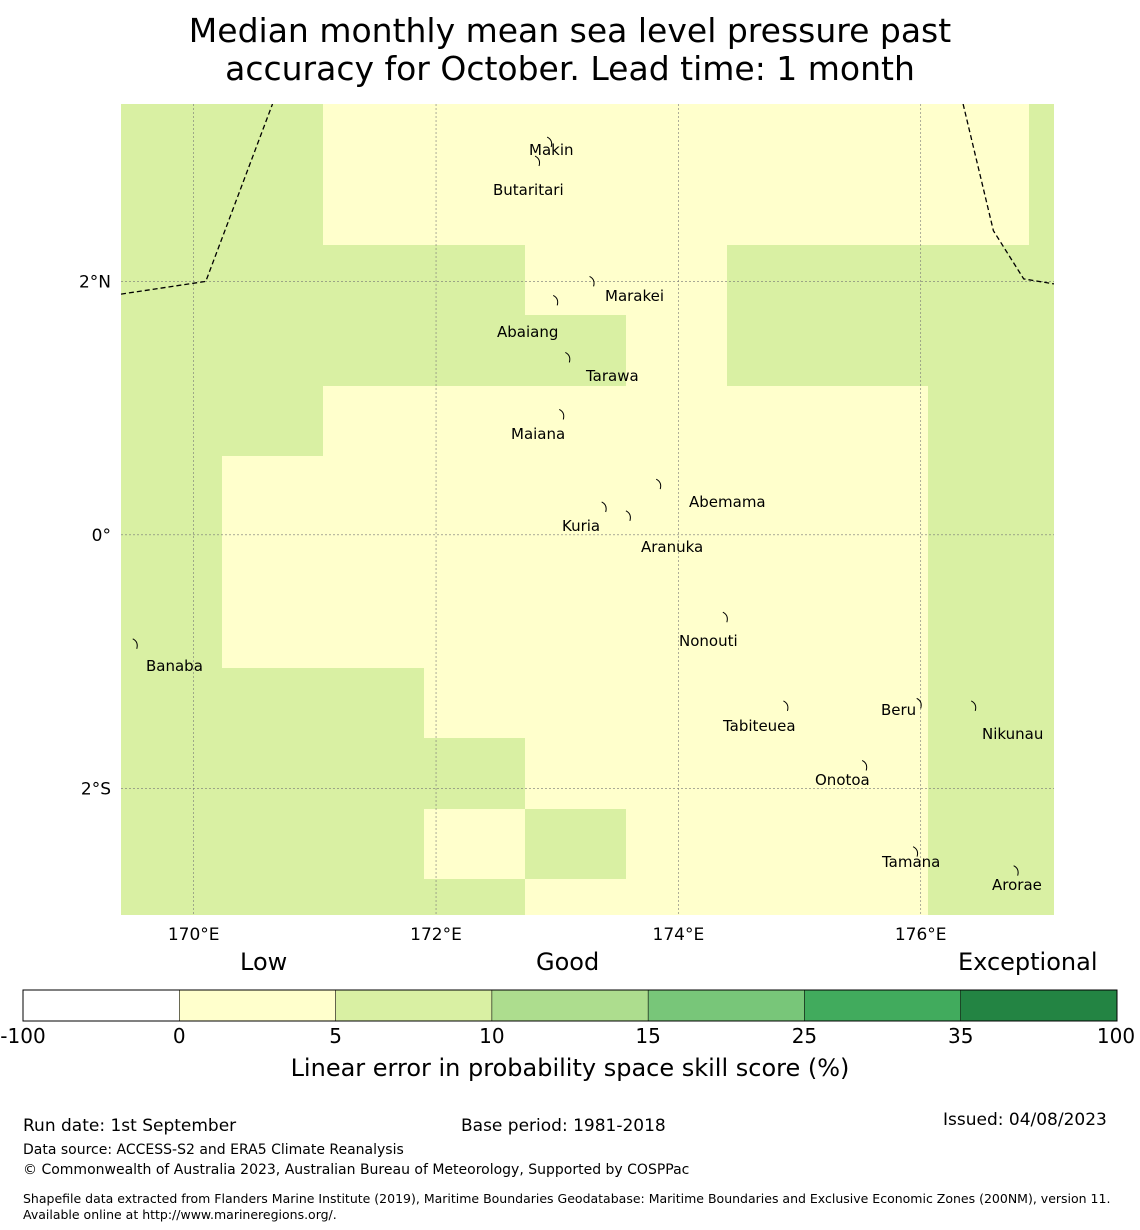 This screenshot has width=1140, height=1230. Describe the element at coordinates (726, 1005) in the screenshot. I see `colorbar-swatch` at that location.